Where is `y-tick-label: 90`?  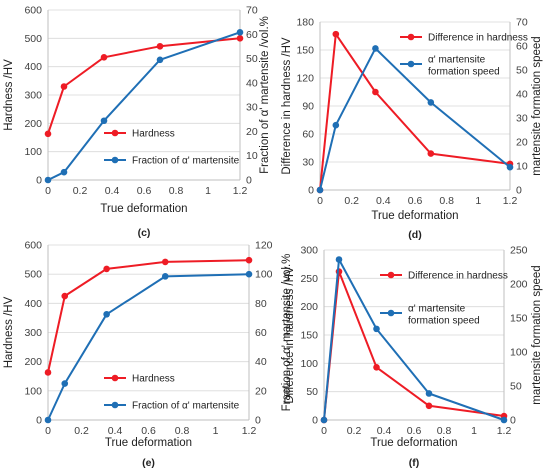 y-tick-label: 90 is located at coordinates (308, 107).